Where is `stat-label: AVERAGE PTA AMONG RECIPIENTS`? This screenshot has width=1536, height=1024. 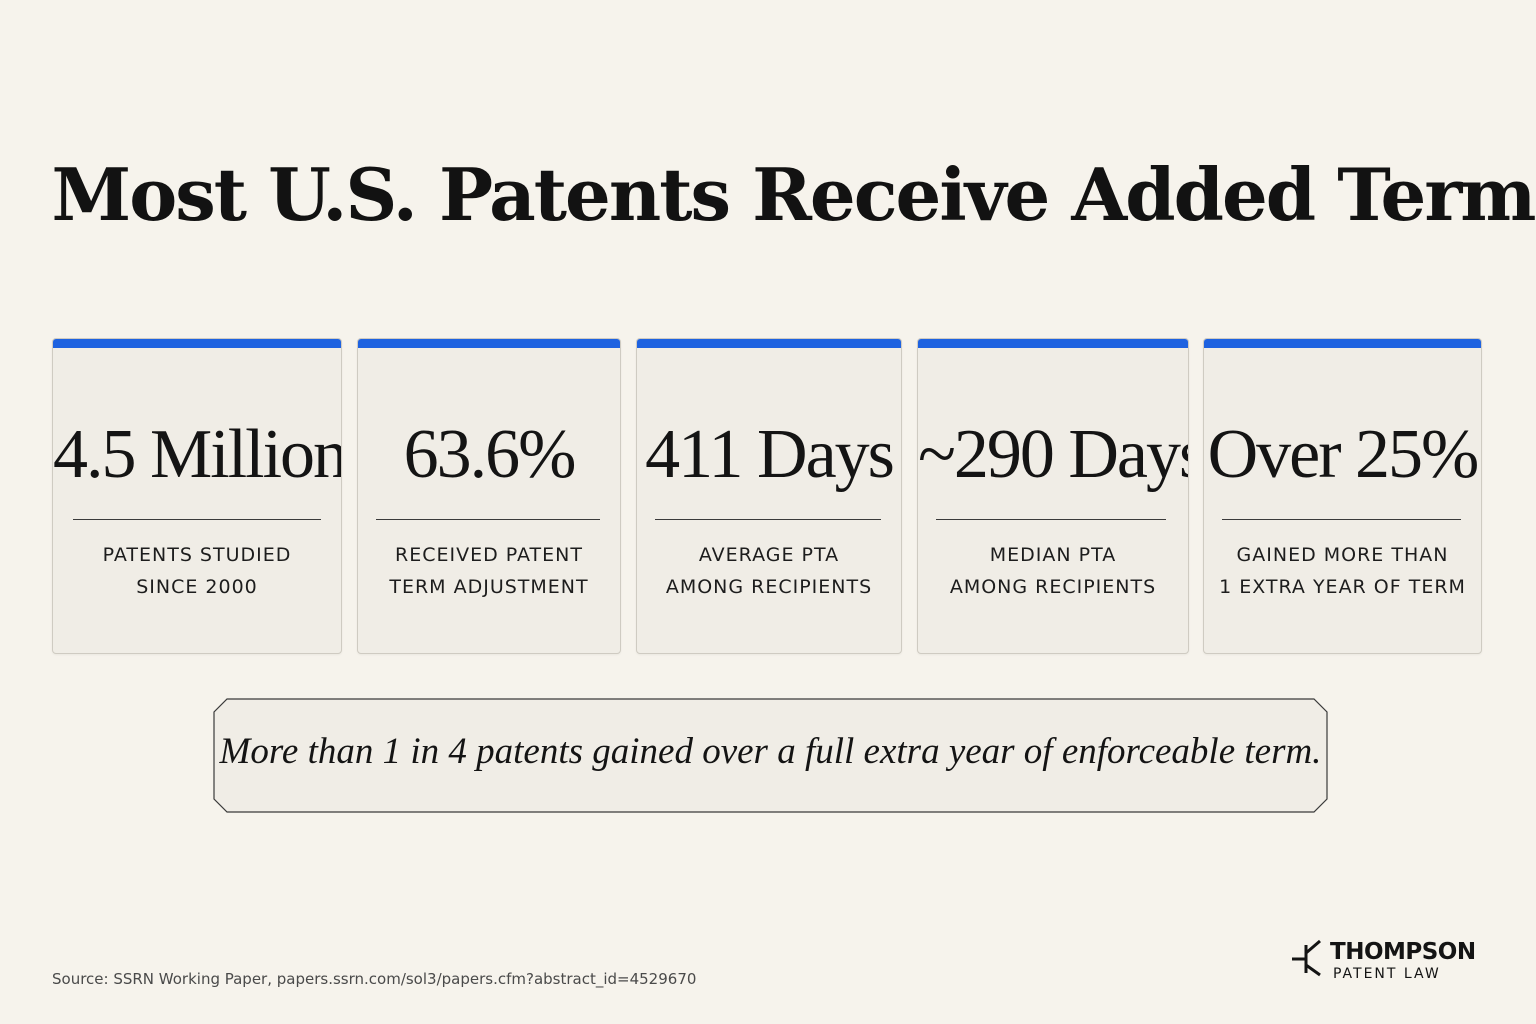 stat-label: AVERAGE PTA AMONG RECIPIENTS is located at coordinates (769, 571).